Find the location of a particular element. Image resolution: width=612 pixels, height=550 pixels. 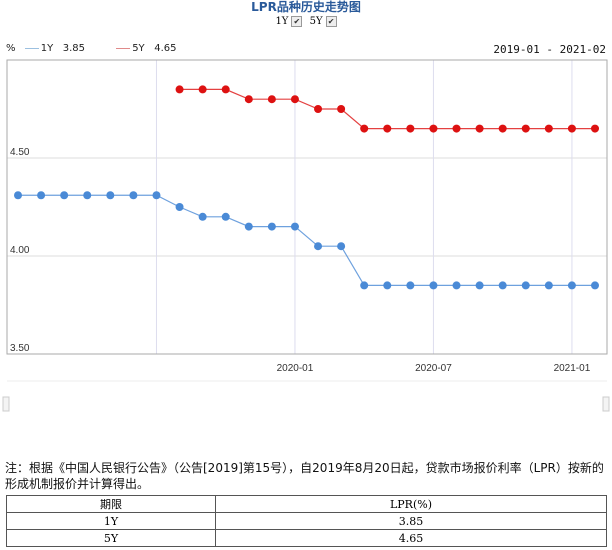

lpr-table: 期限 LPR(%) 1Y 3.85 5Y 4.65 is located at coordinates (307, 521).